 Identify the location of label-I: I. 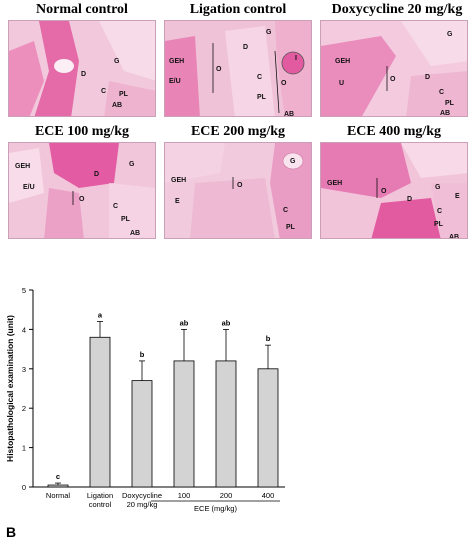
(296, 58).